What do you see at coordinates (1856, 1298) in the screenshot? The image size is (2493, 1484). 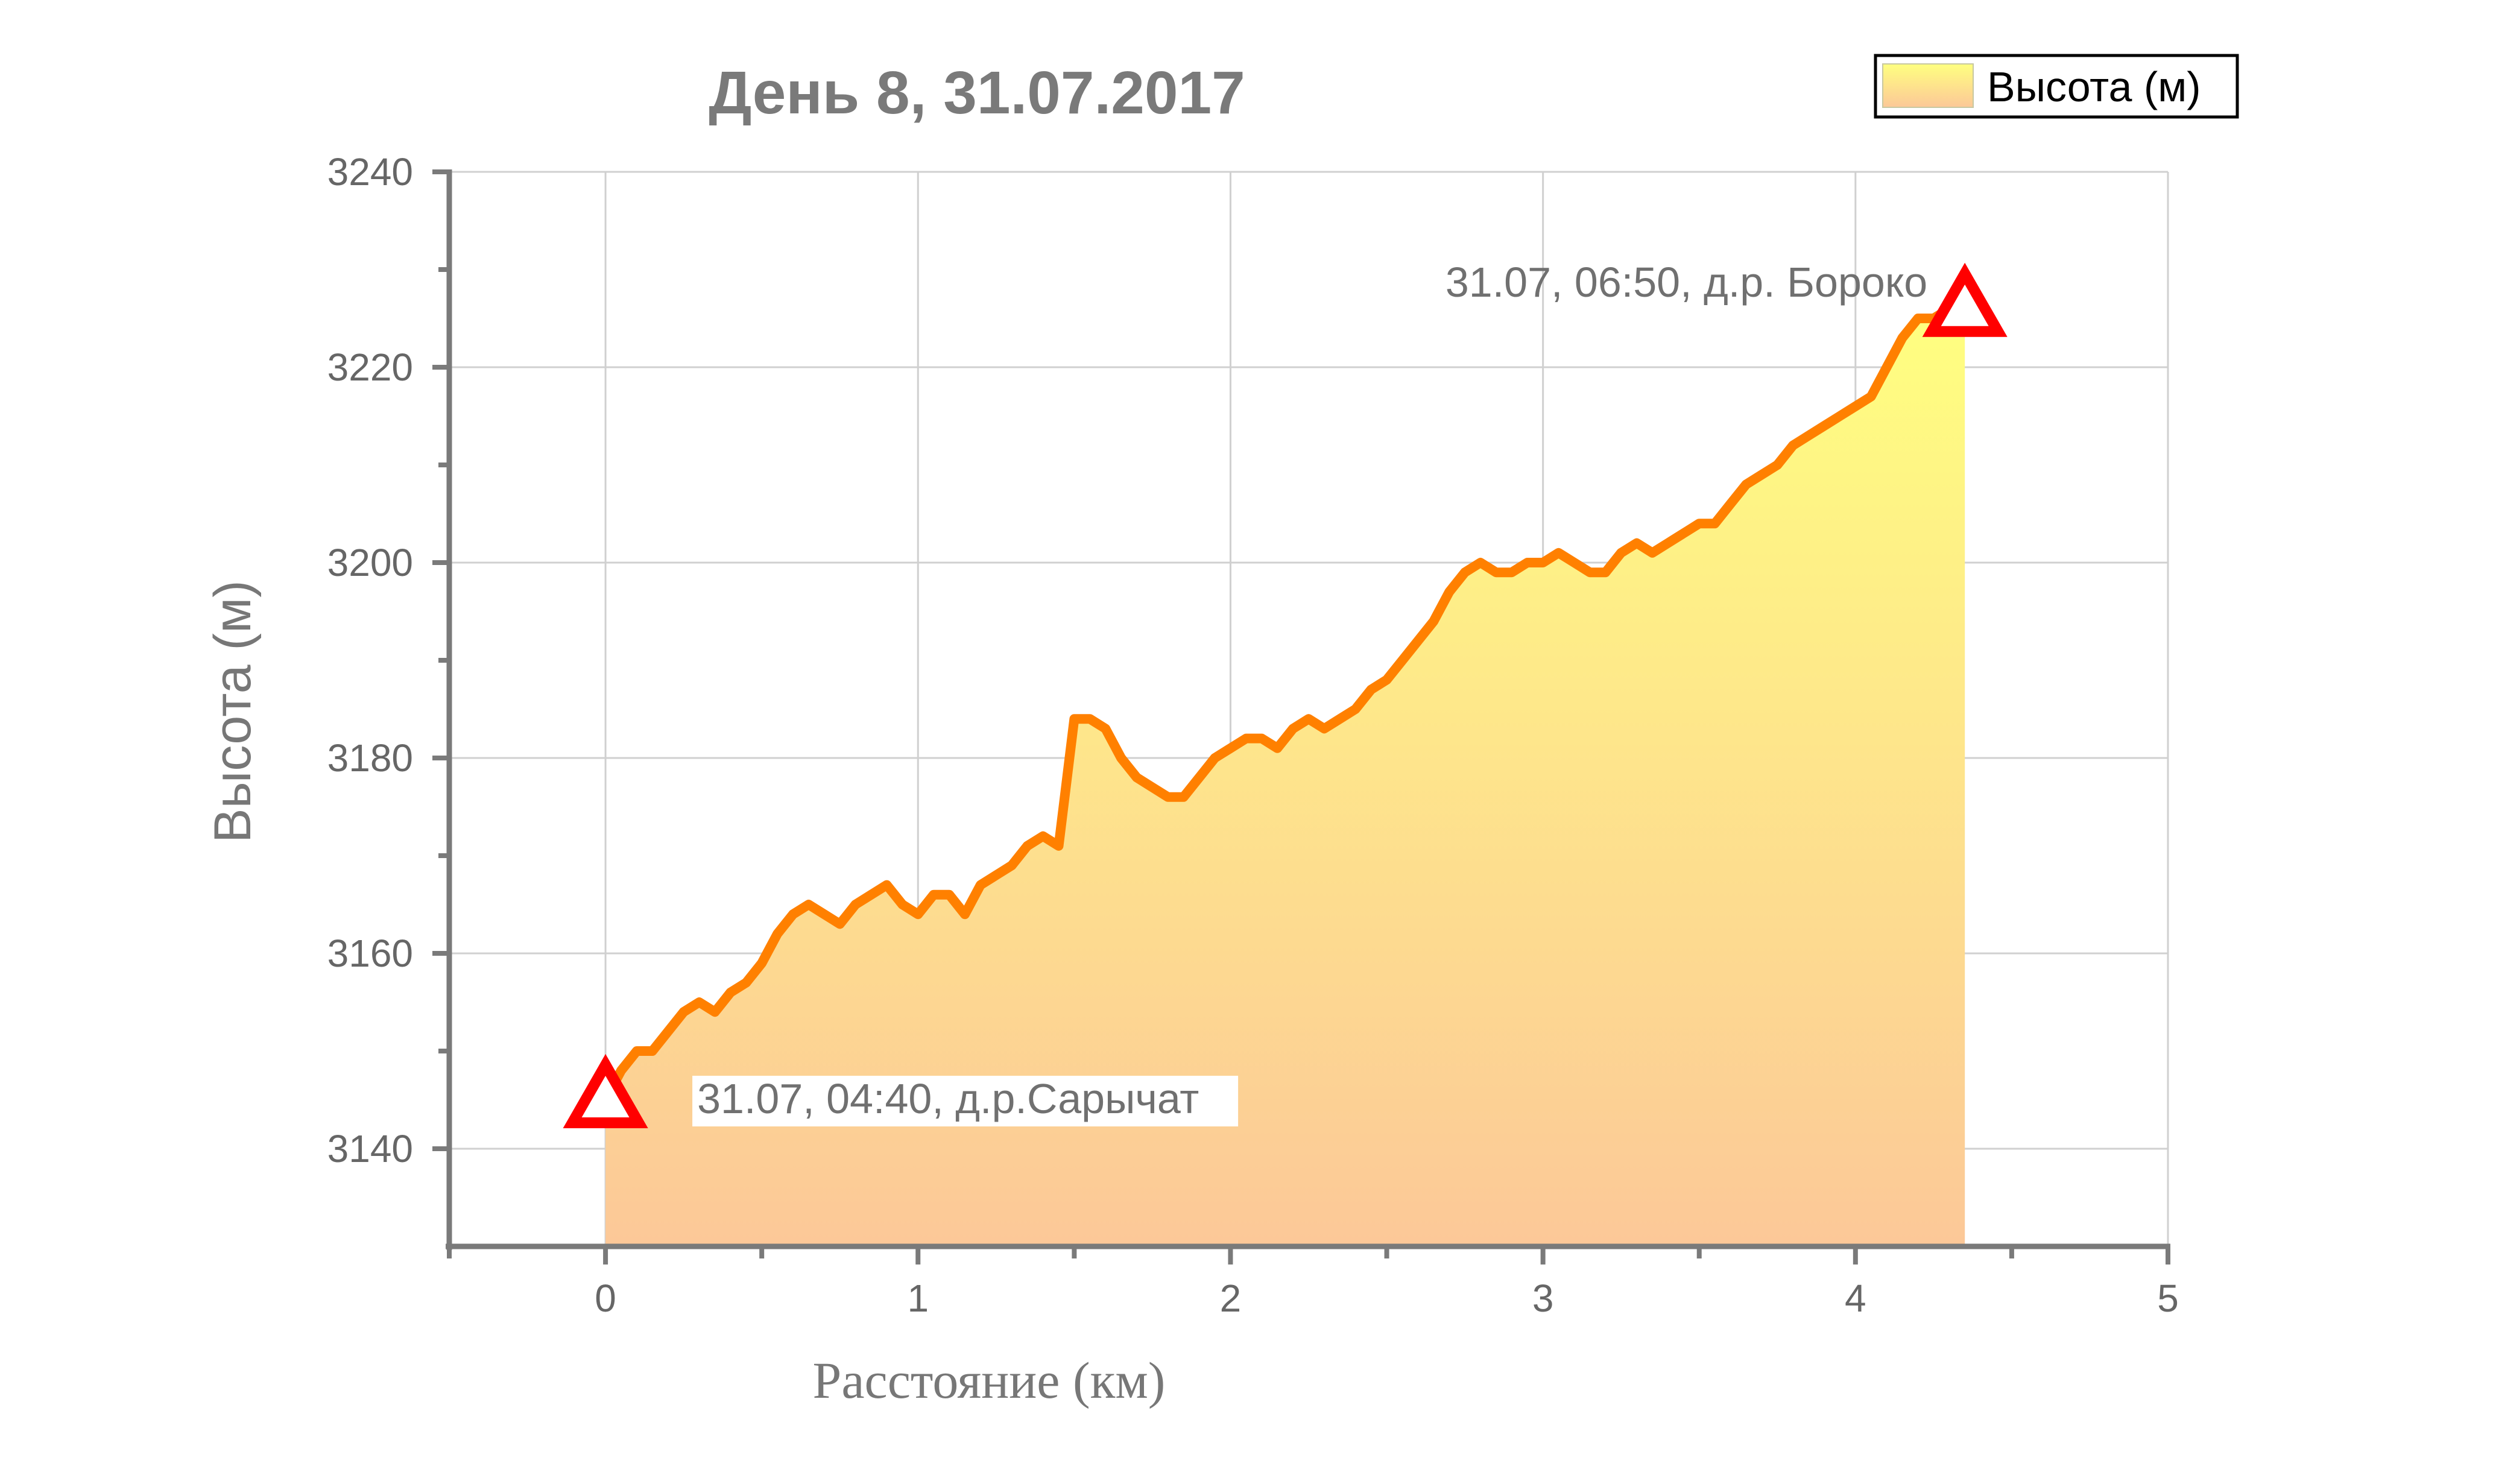 I see `x-tick-label: 4` at bounding box center [1856, 1298].